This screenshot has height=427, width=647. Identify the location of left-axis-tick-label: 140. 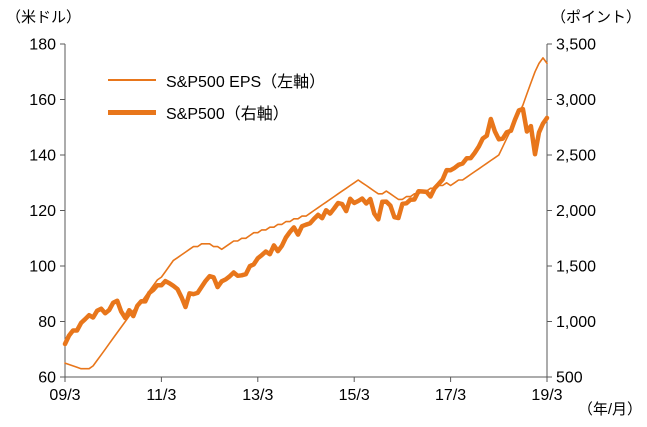
(42, 156).